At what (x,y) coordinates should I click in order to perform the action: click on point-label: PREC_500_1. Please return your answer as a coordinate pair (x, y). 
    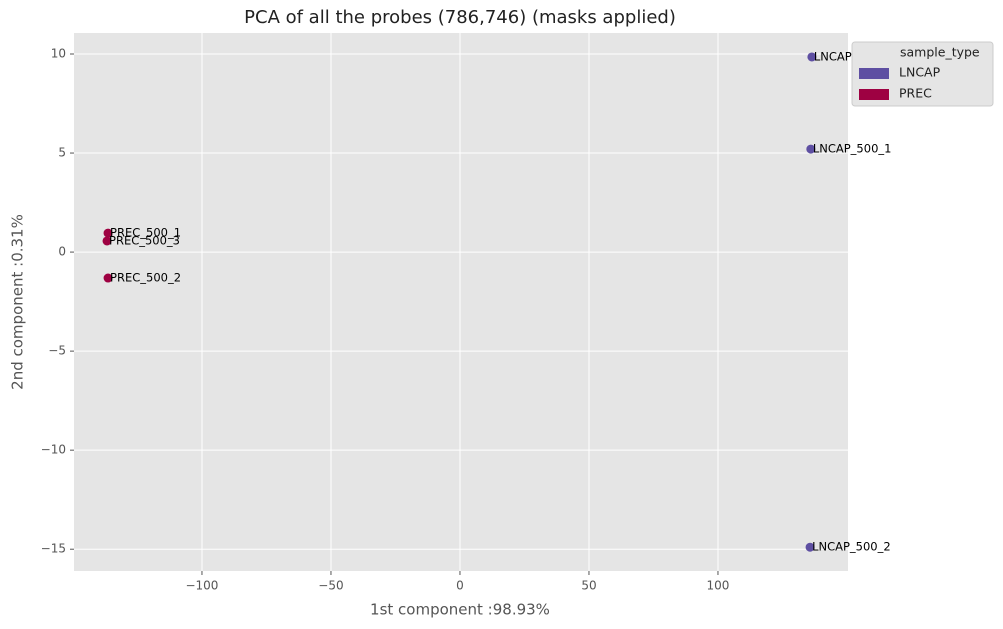
    Looking at the image, I should click on (145, 233).